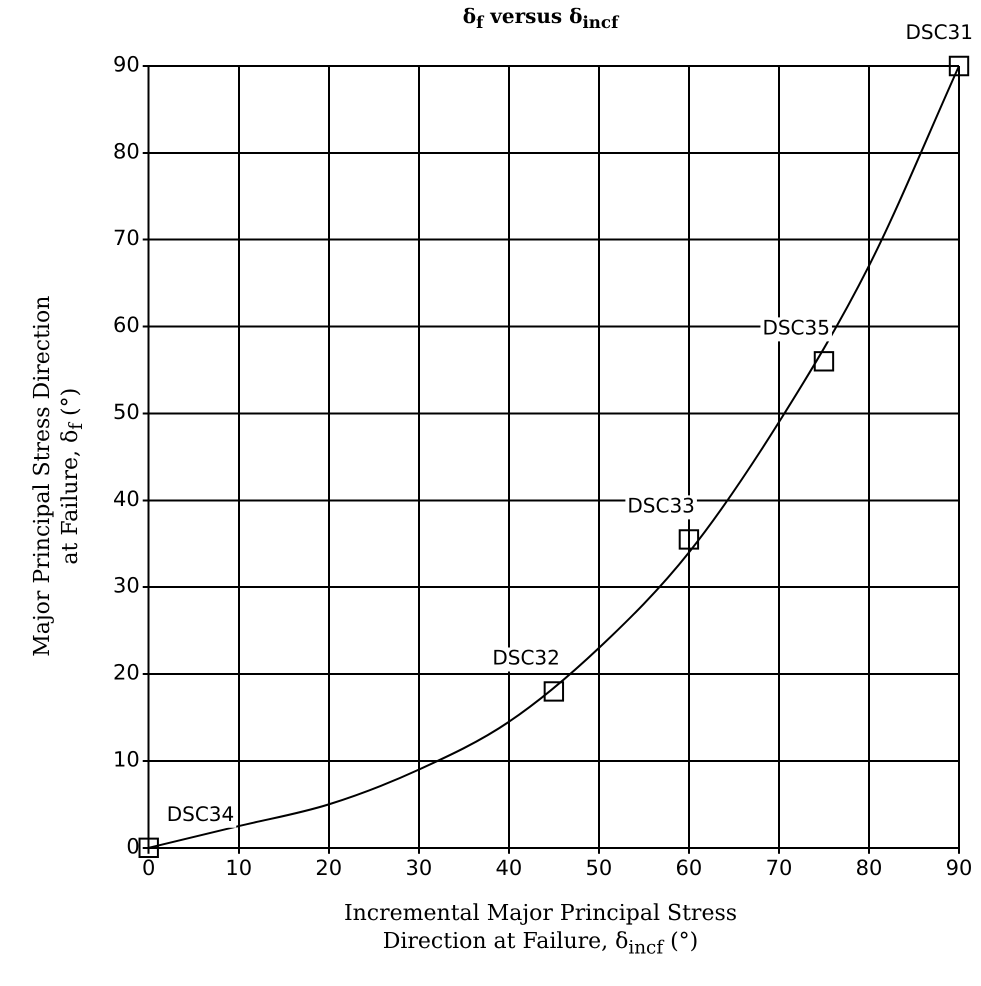 Image resolution: width=981 pixels, height=986 pixels. Describe the element at coordinates (869, 868) in the screenshot. I see `x-tick-label: 80` at that location.